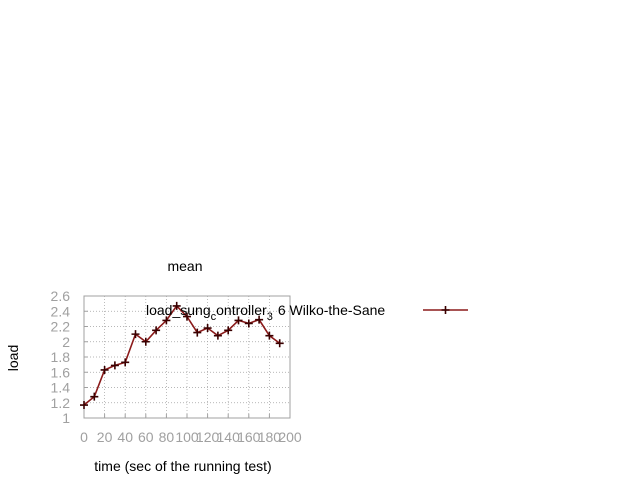 Image resolution: width=640 pixels, height=480 pixels. What do you see at coordinates (214, 317) in the screenshot?
I see `legend-label-sub1: c` at bounding box center [214, 317].